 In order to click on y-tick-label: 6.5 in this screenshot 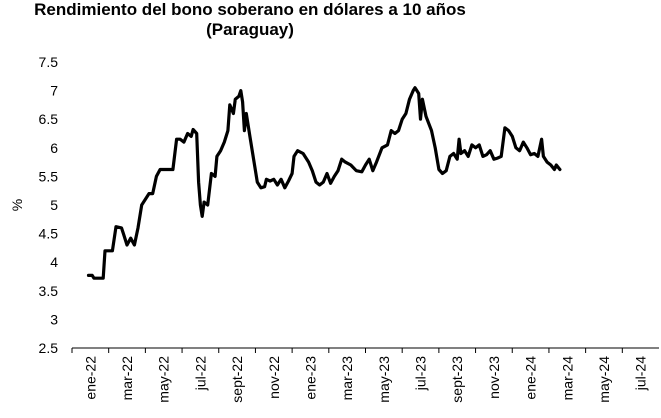, I will do `click(49, 119)`.